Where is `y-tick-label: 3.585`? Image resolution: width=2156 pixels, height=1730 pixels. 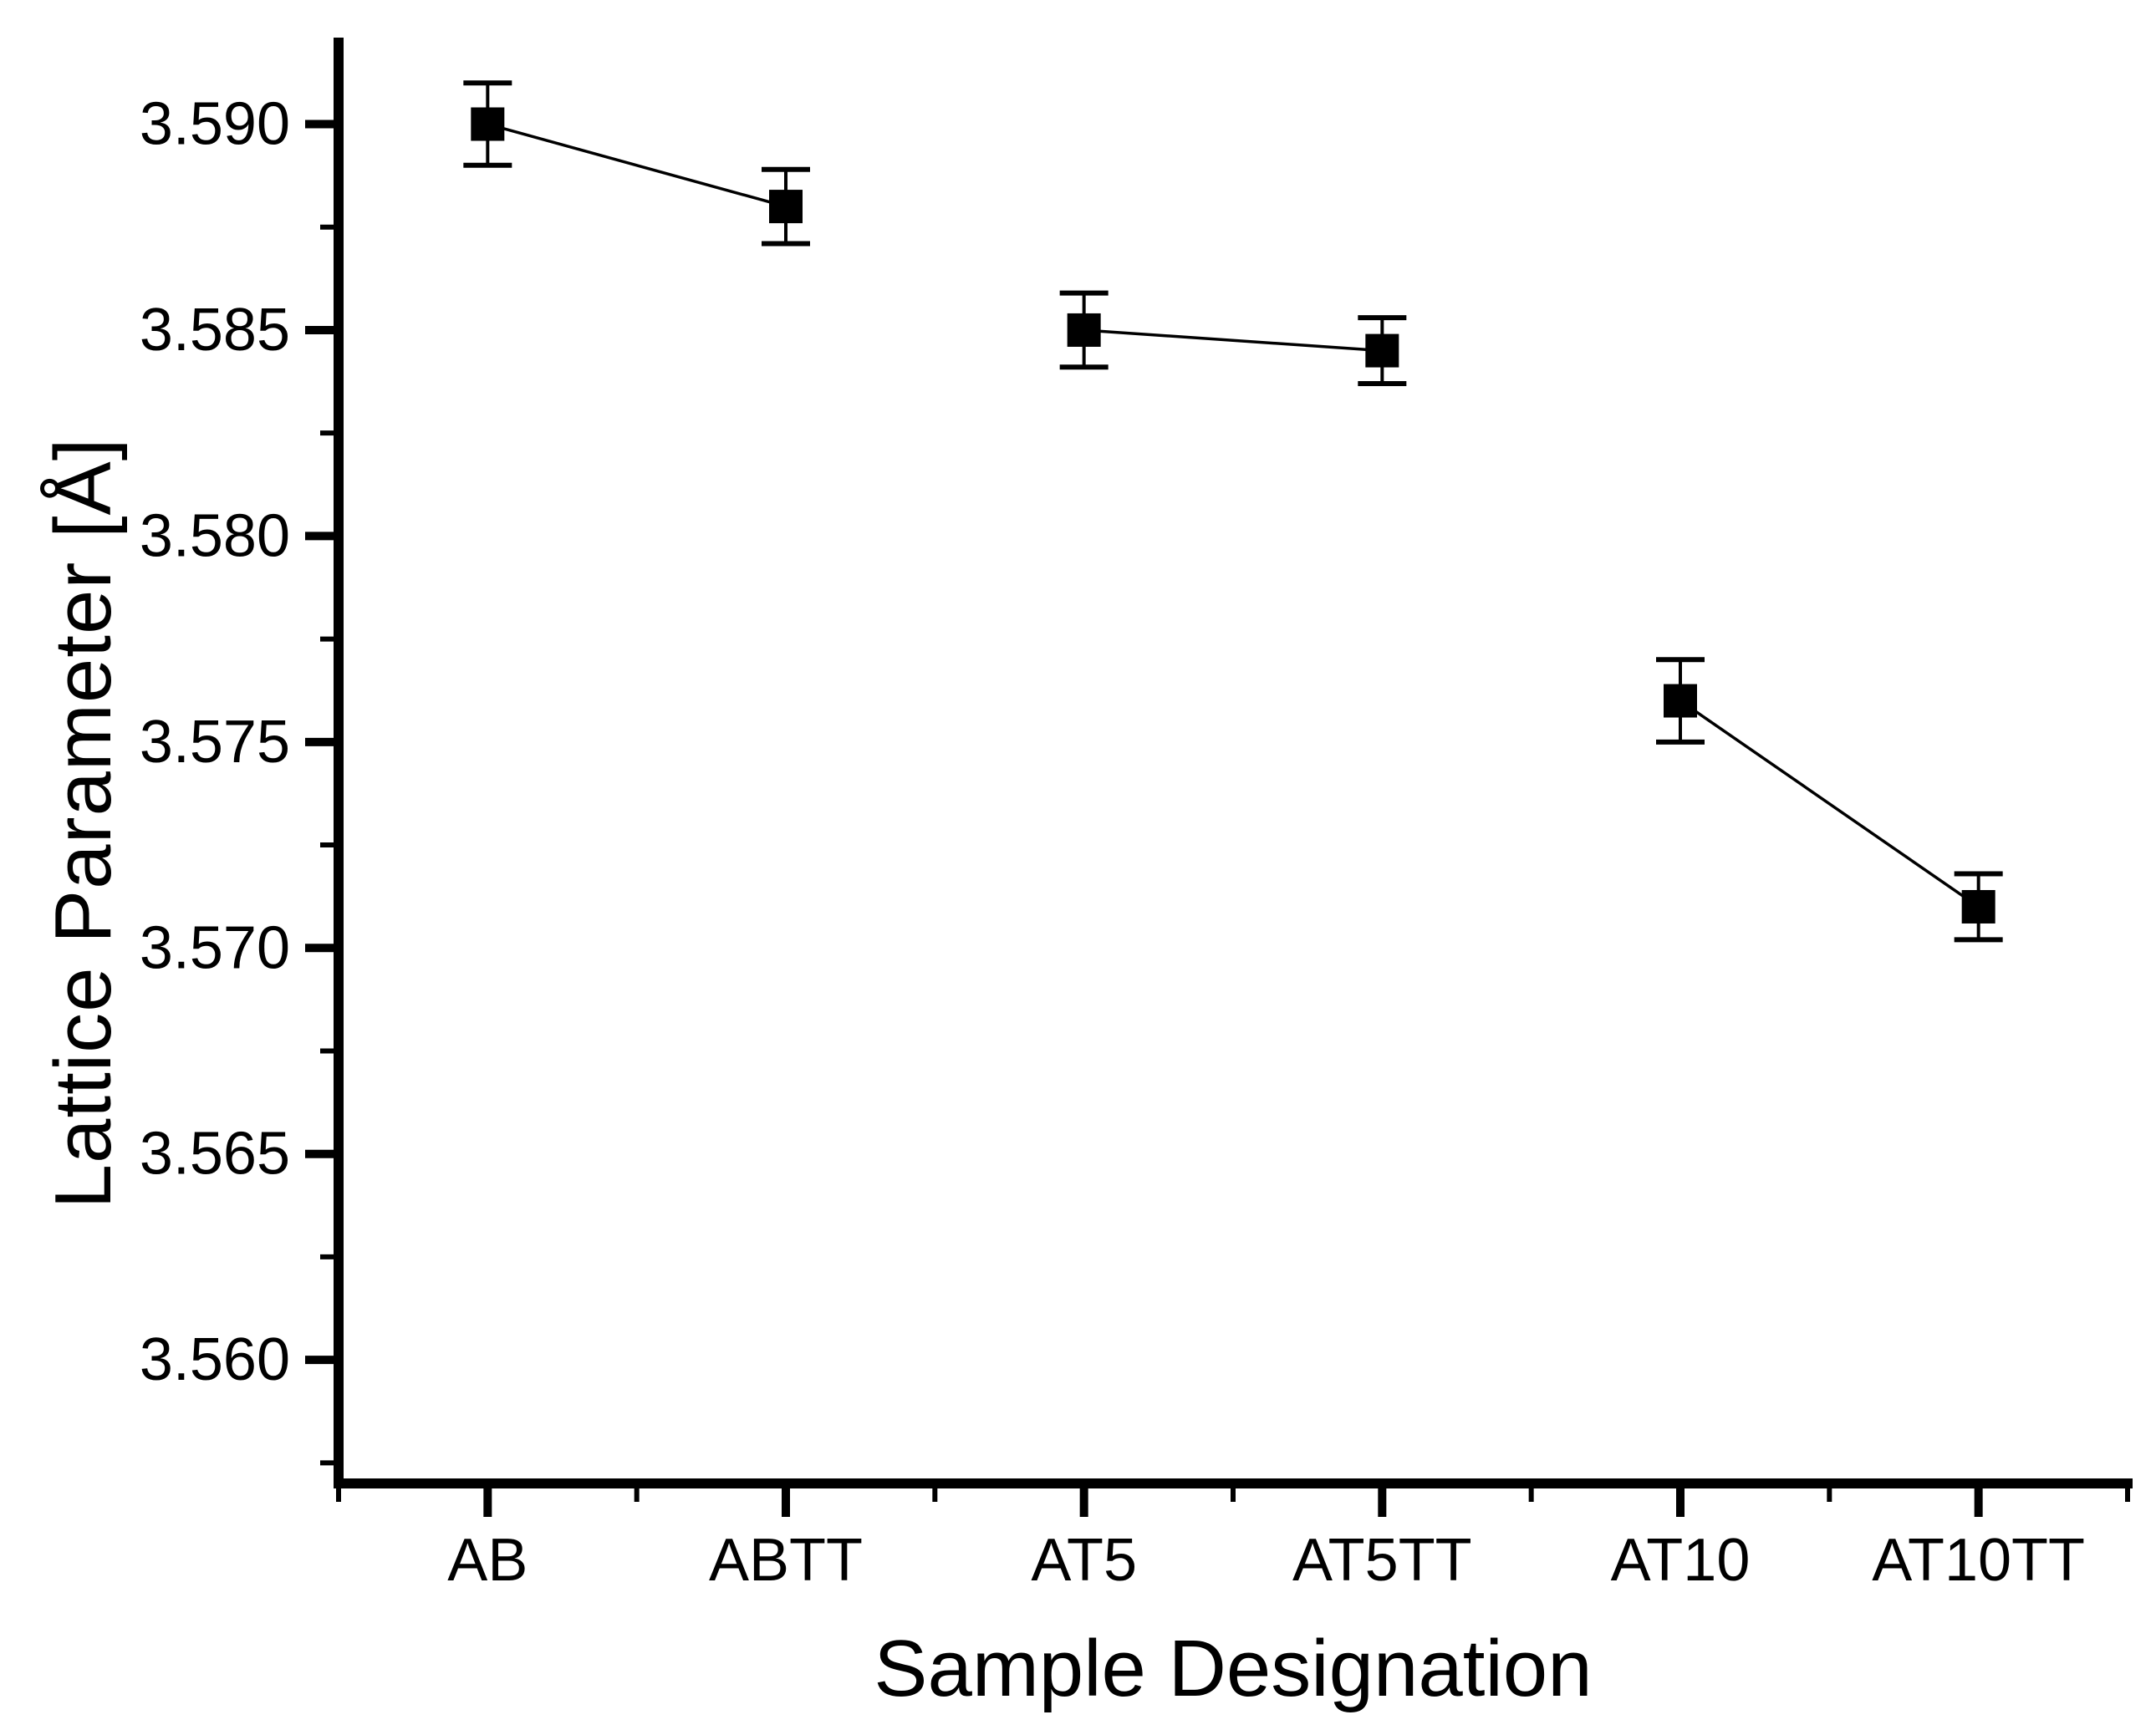 y-tick-label: 3.585 is located at coordinates (215, 331).